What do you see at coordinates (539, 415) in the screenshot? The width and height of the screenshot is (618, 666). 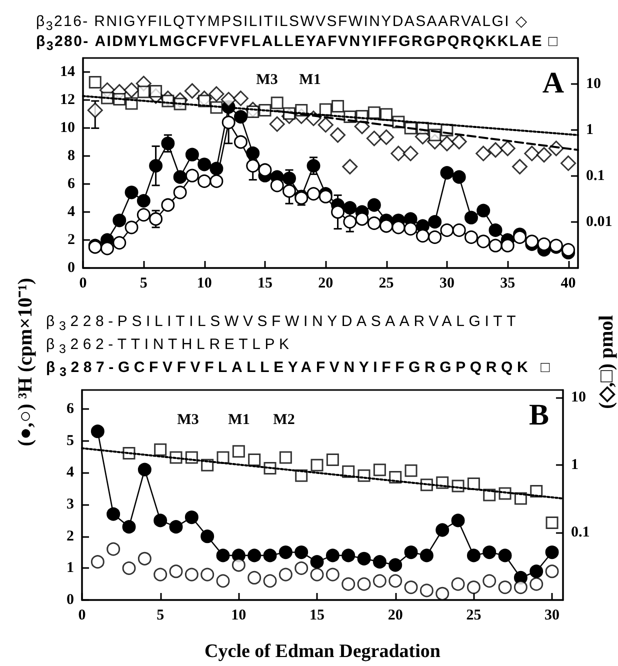 I see `annotation: B` at bounding box center [539, 415].